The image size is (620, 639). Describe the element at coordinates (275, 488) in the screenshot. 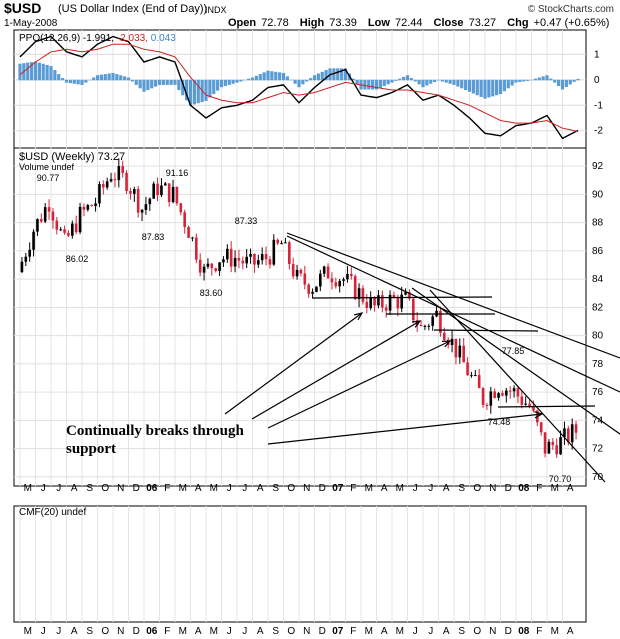

I see `x-axis-label-top: S` at that location.